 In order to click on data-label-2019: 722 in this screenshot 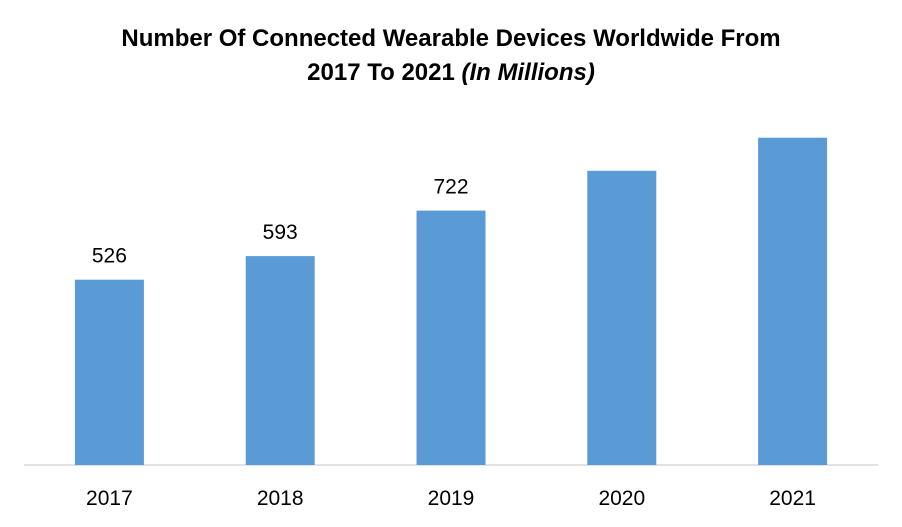, I will do `click(450, 187)`.